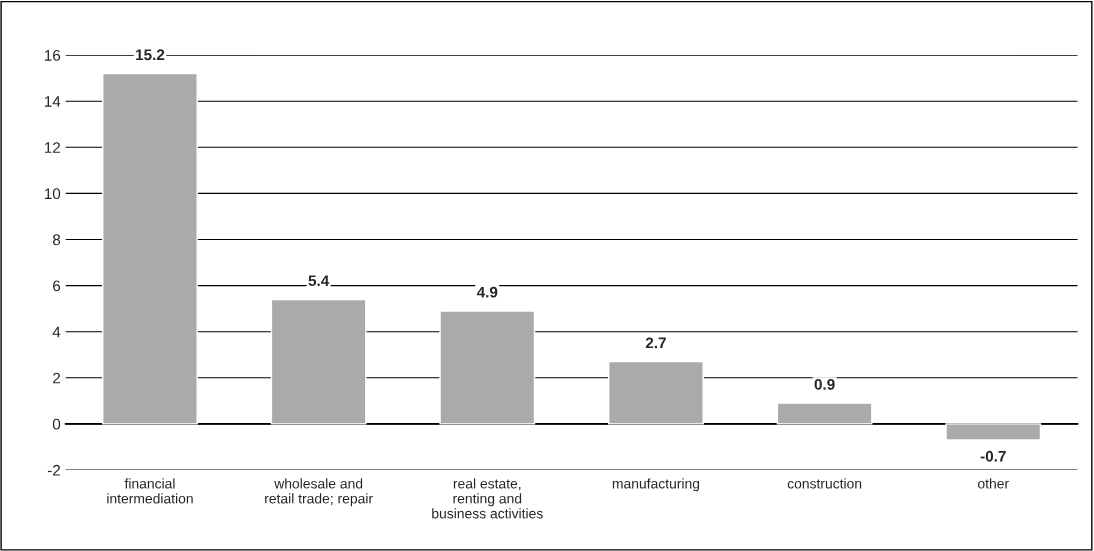 This screenshot has width=1094, height=551. What do you see at coordinates (487, 498) in the screenshot?
I see `x-tick-label: real estate, renting and business activities` at bounding box center [487, 498].